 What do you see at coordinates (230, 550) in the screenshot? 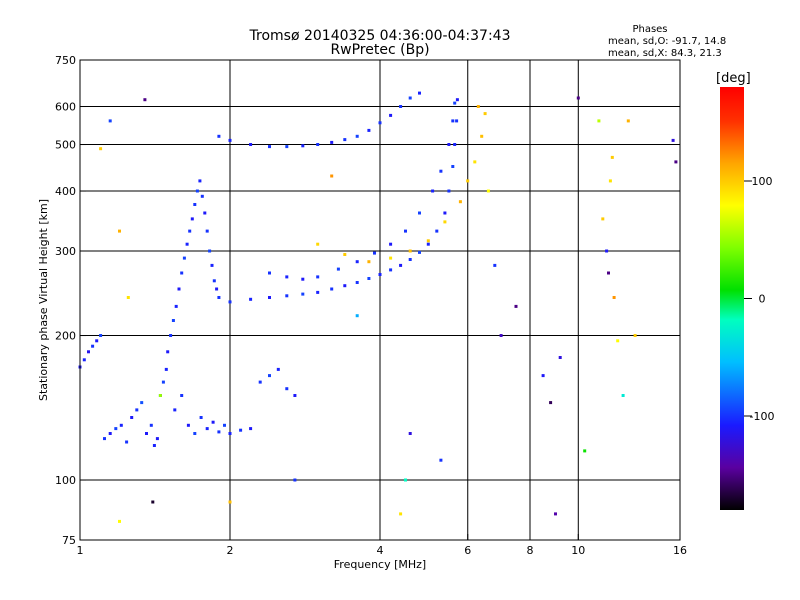
I see `x-tick-label-1: 2` at bounding box center [230, 550].